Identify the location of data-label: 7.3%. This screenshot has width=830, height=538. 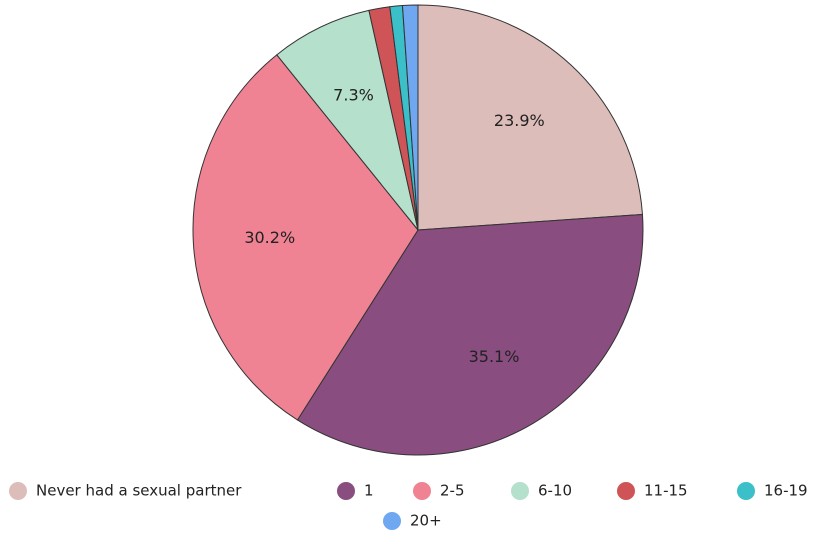
(353, 95).